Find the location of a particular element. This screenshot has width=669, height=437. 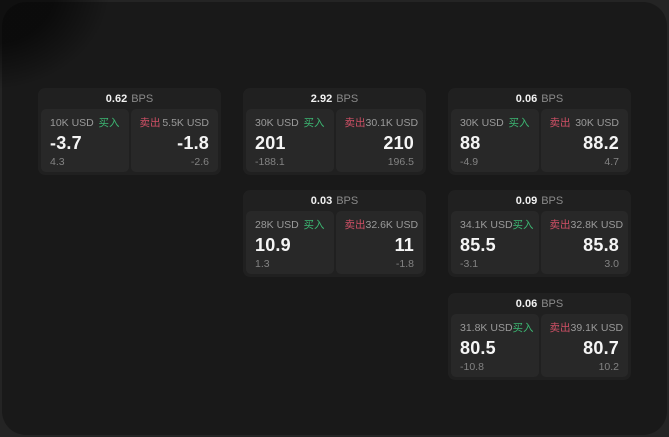

sell-delta: 10.2 is located at coordinates (608, 366).